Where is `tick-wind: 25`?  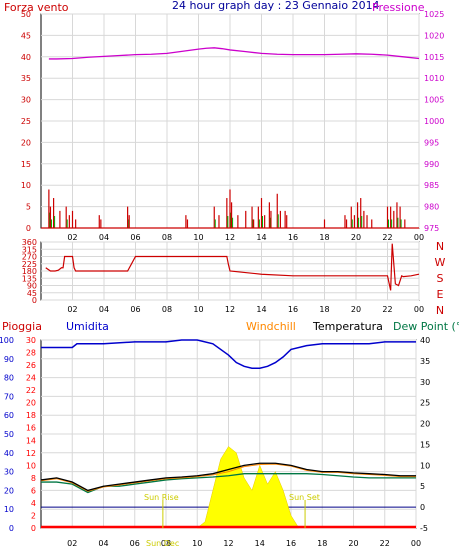
tick-wind: 25 is located at coordinates (26, 121).